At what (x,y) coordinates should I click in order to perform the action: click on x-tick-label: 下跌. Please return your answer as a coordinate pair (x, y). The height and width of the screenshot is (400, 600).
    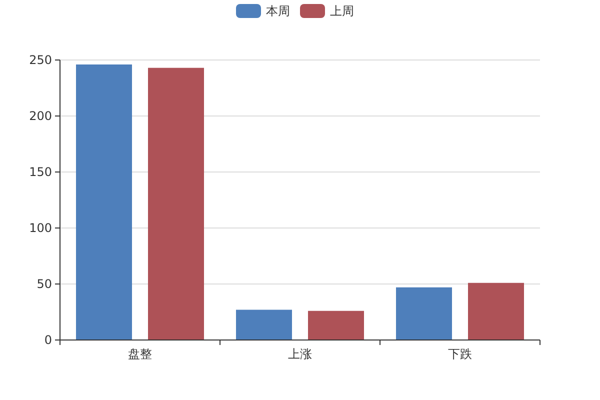
    Looking at the image, I should click on (460, 354).